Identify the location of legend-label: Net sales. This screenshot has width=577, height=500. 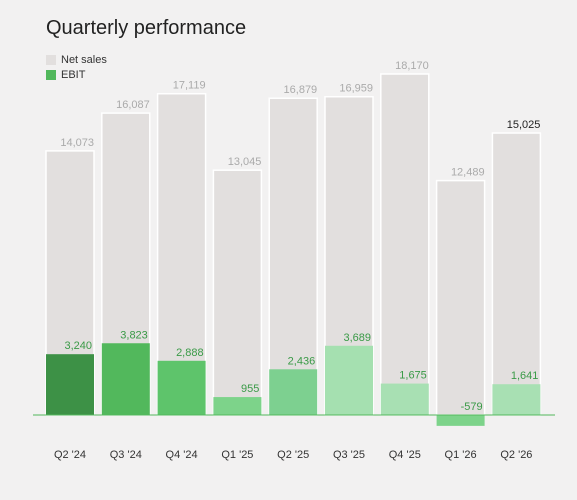
(84, 60).